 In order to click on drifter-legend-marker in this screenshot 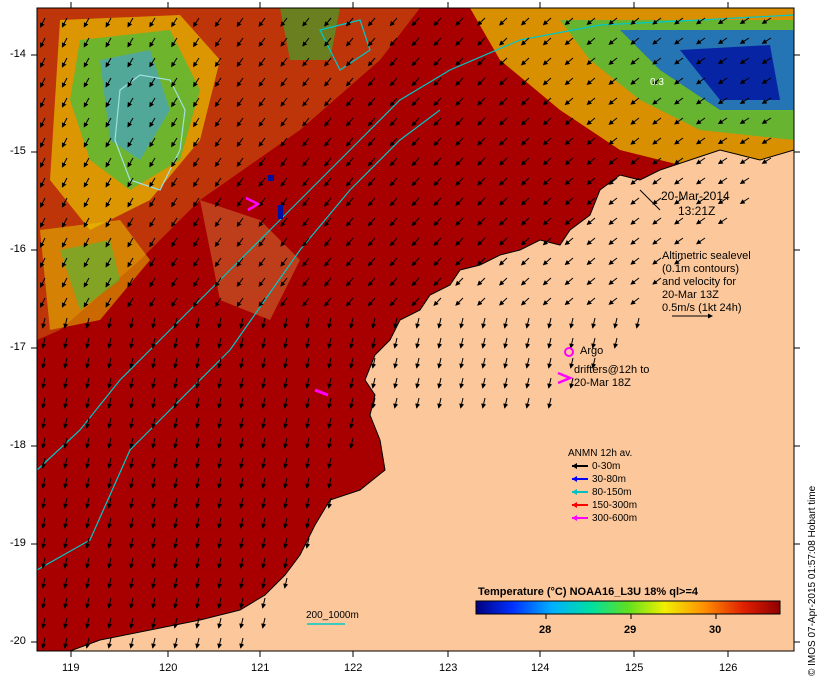, I will do `click(565, 378)`.